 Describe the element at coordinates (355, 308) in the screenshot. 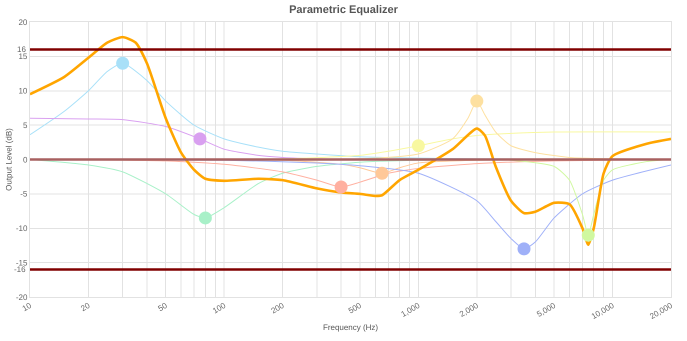

I see `x-tick-label: 500` at that location.